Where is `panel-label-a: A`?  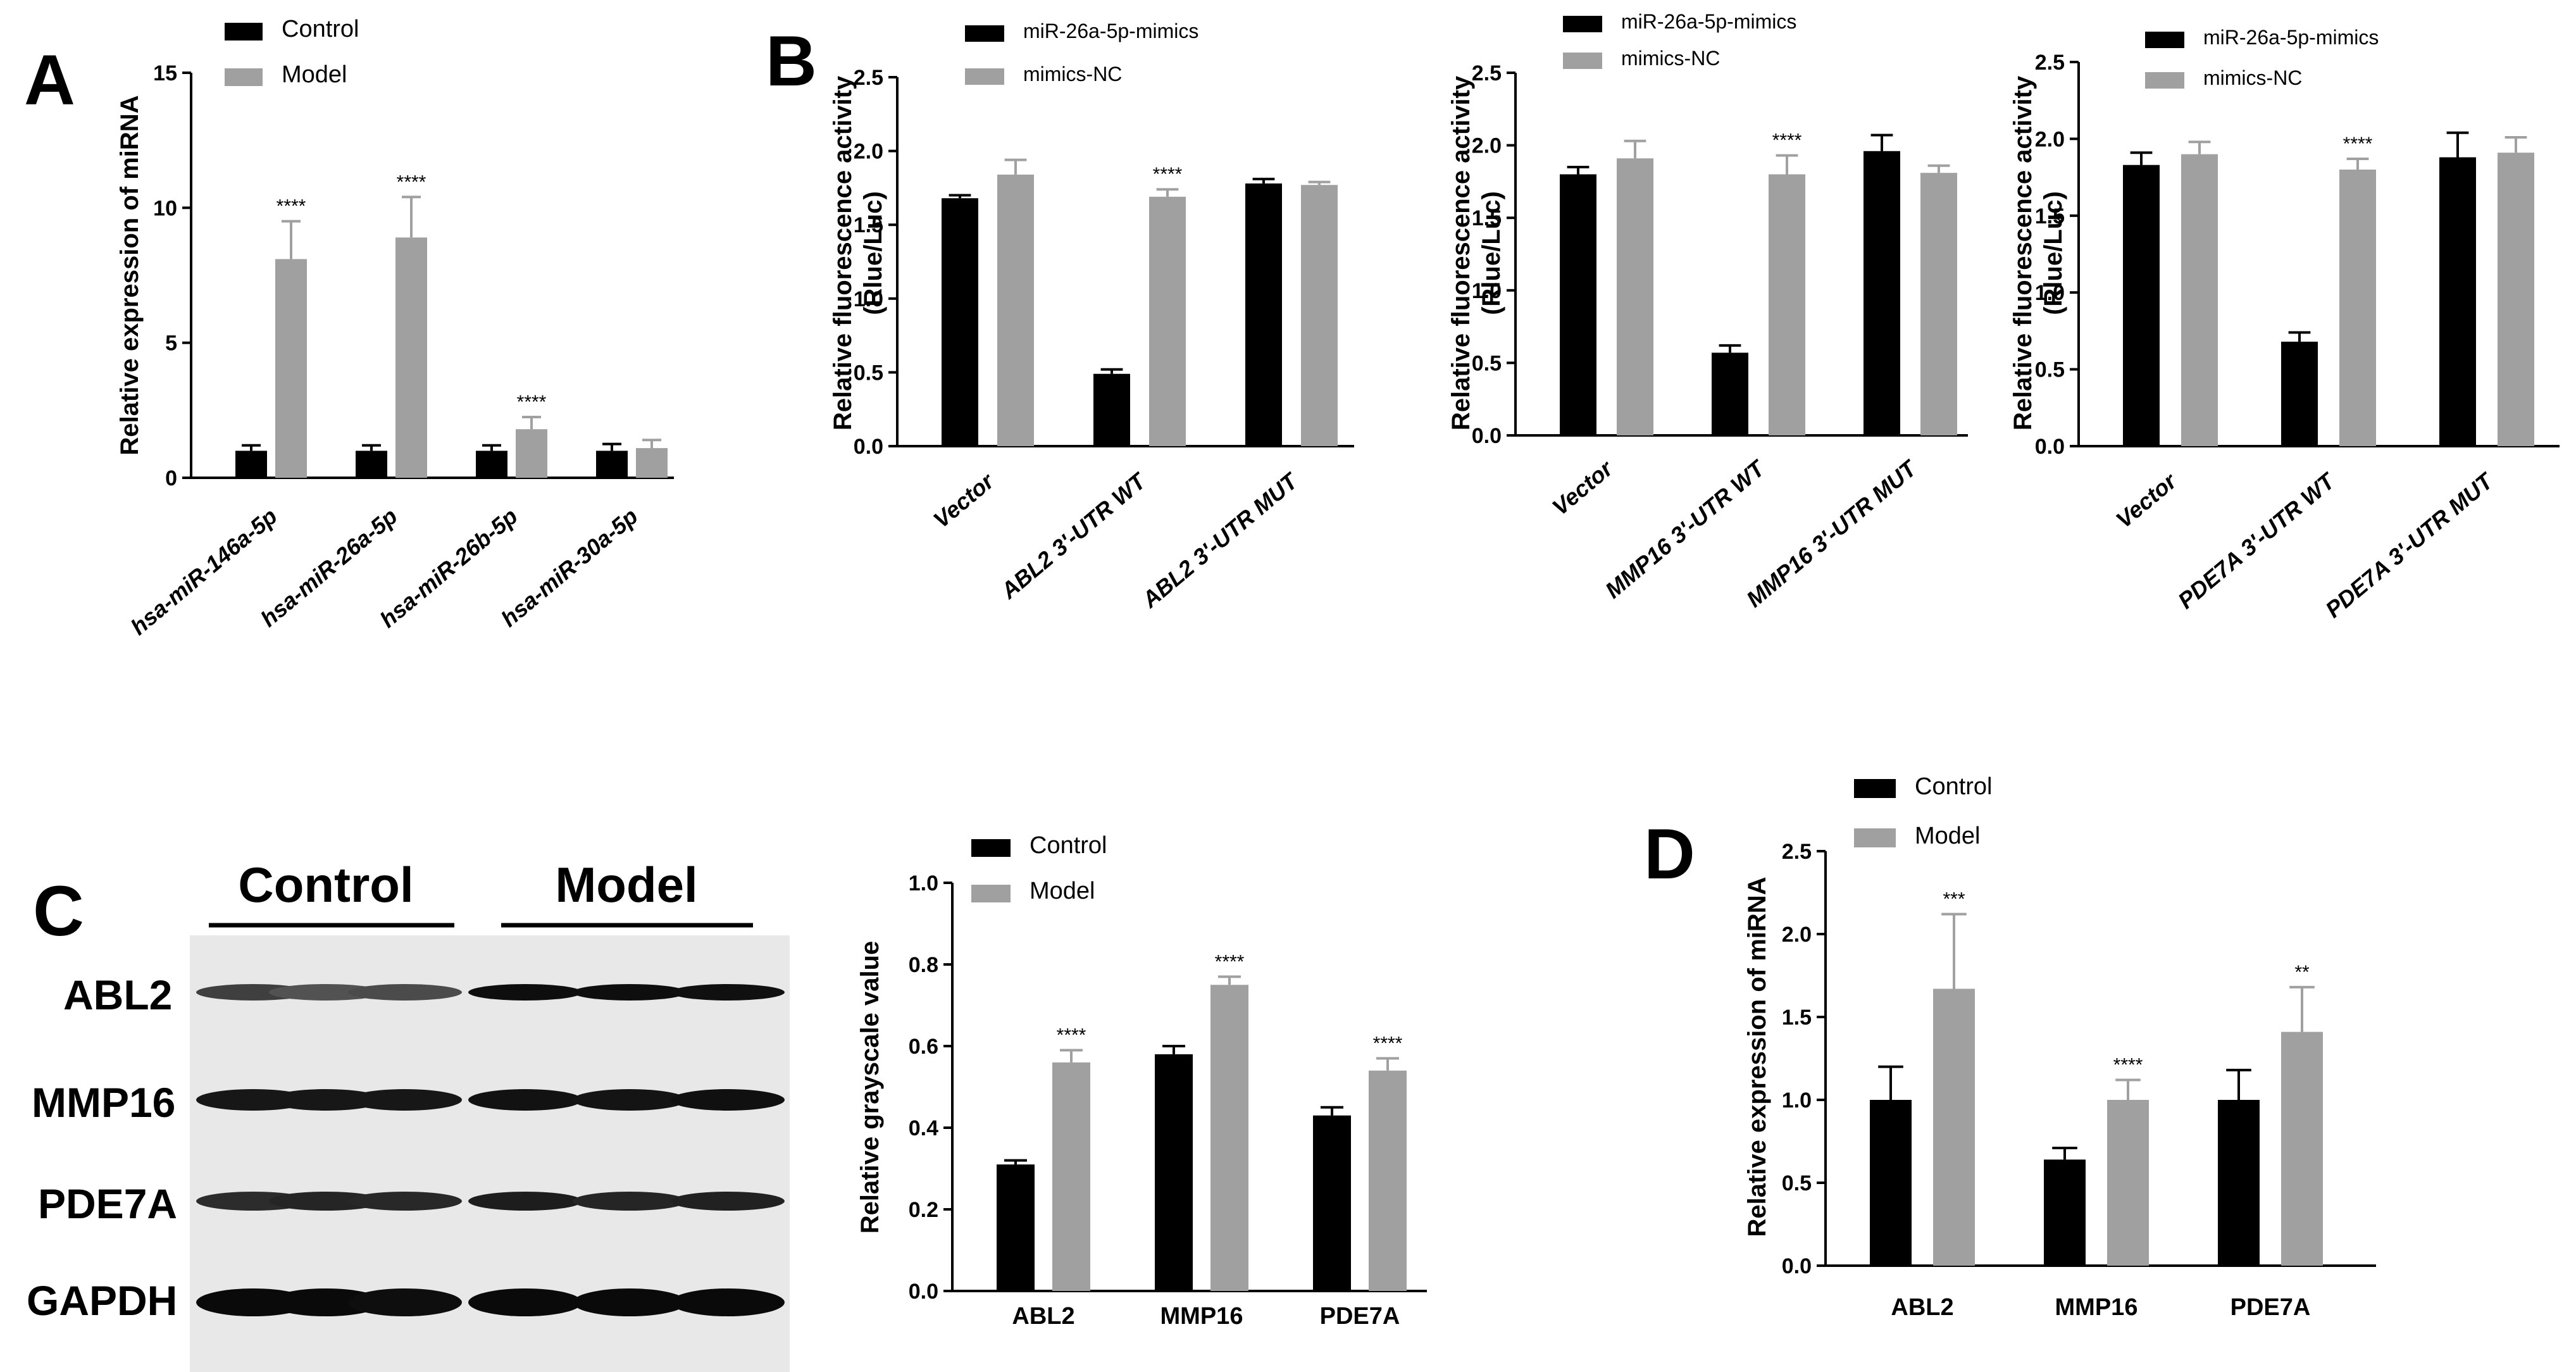
panel-label-a: A is located at coordinates (49, 80).